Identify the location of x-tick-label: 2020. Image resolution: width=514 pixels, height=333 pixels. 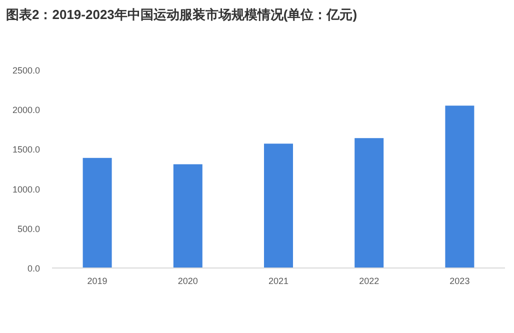
(188, 281).